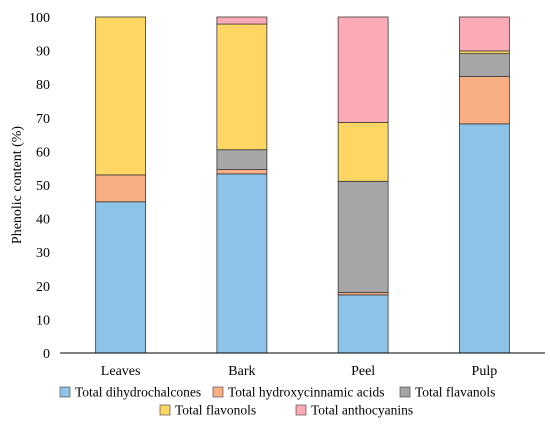  I want to click on x-tick-label: Pulp, so click(485, 371).